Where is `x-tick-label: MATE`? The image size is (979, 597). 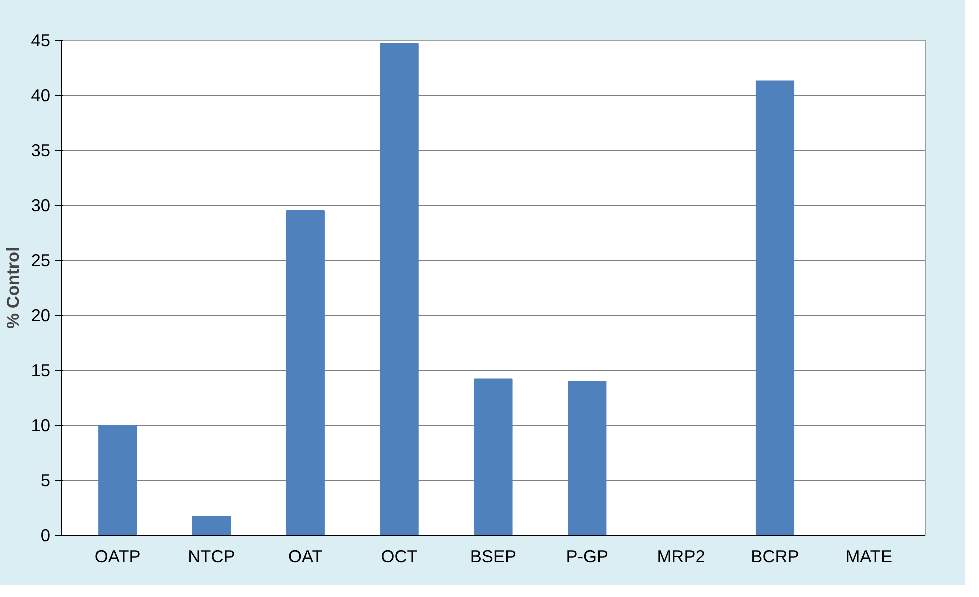 x-tick-label: MATE is located at coordinates (869, 556).